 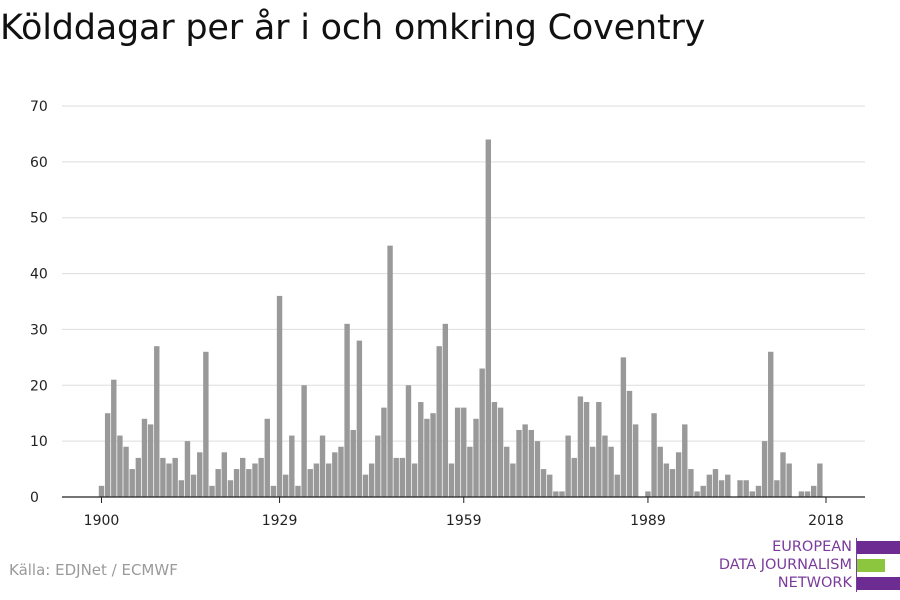 I want to click on bar-1908, so click(x=150, y=460).